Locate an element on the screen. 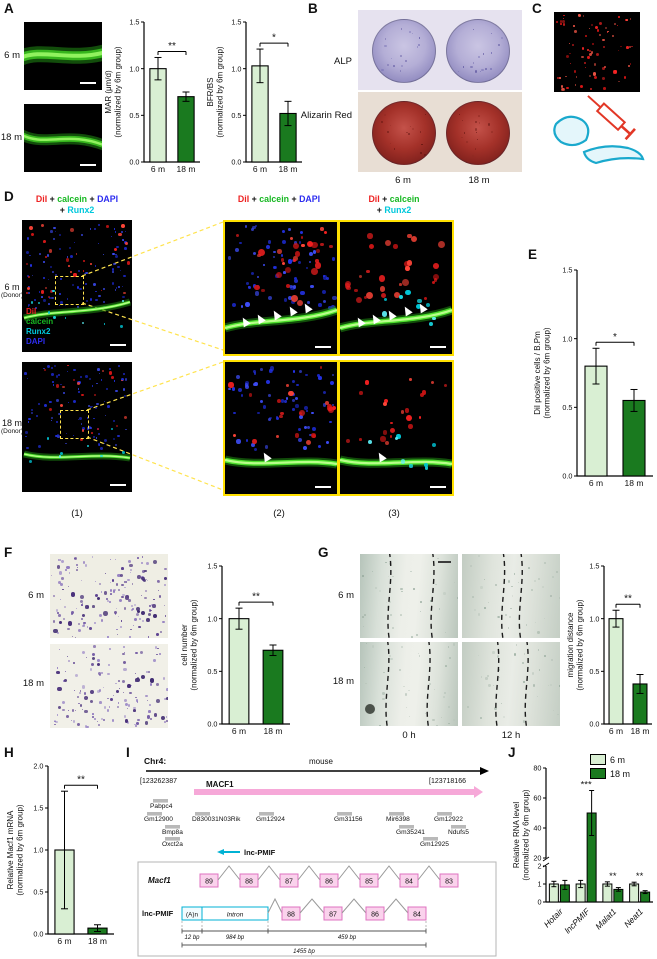 The image size is (657, 959). column-number-1: (1) is located at coordinates (77, 513).